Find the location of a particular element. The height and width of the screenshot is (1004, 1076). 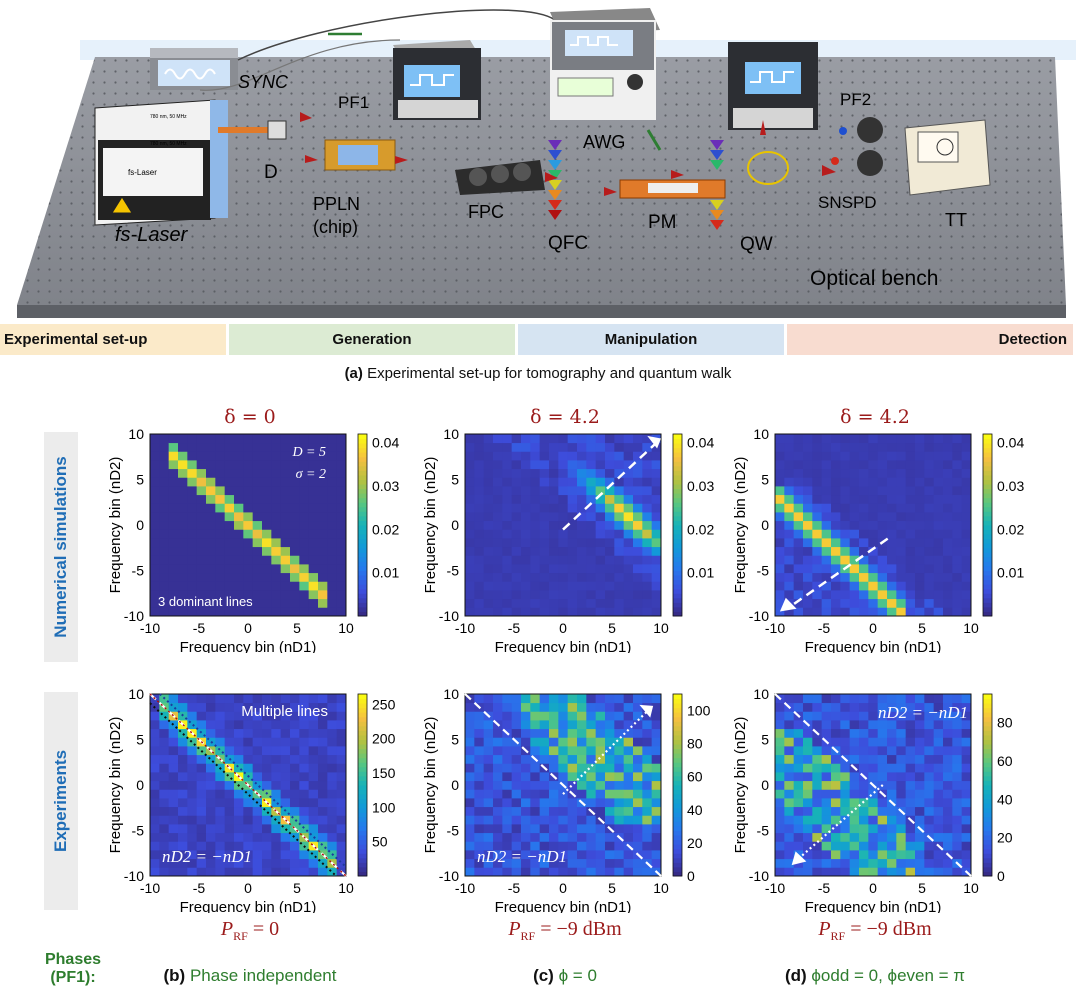

prf-label-2: PRF = −9 dBm is located at coordinates (565, 930).